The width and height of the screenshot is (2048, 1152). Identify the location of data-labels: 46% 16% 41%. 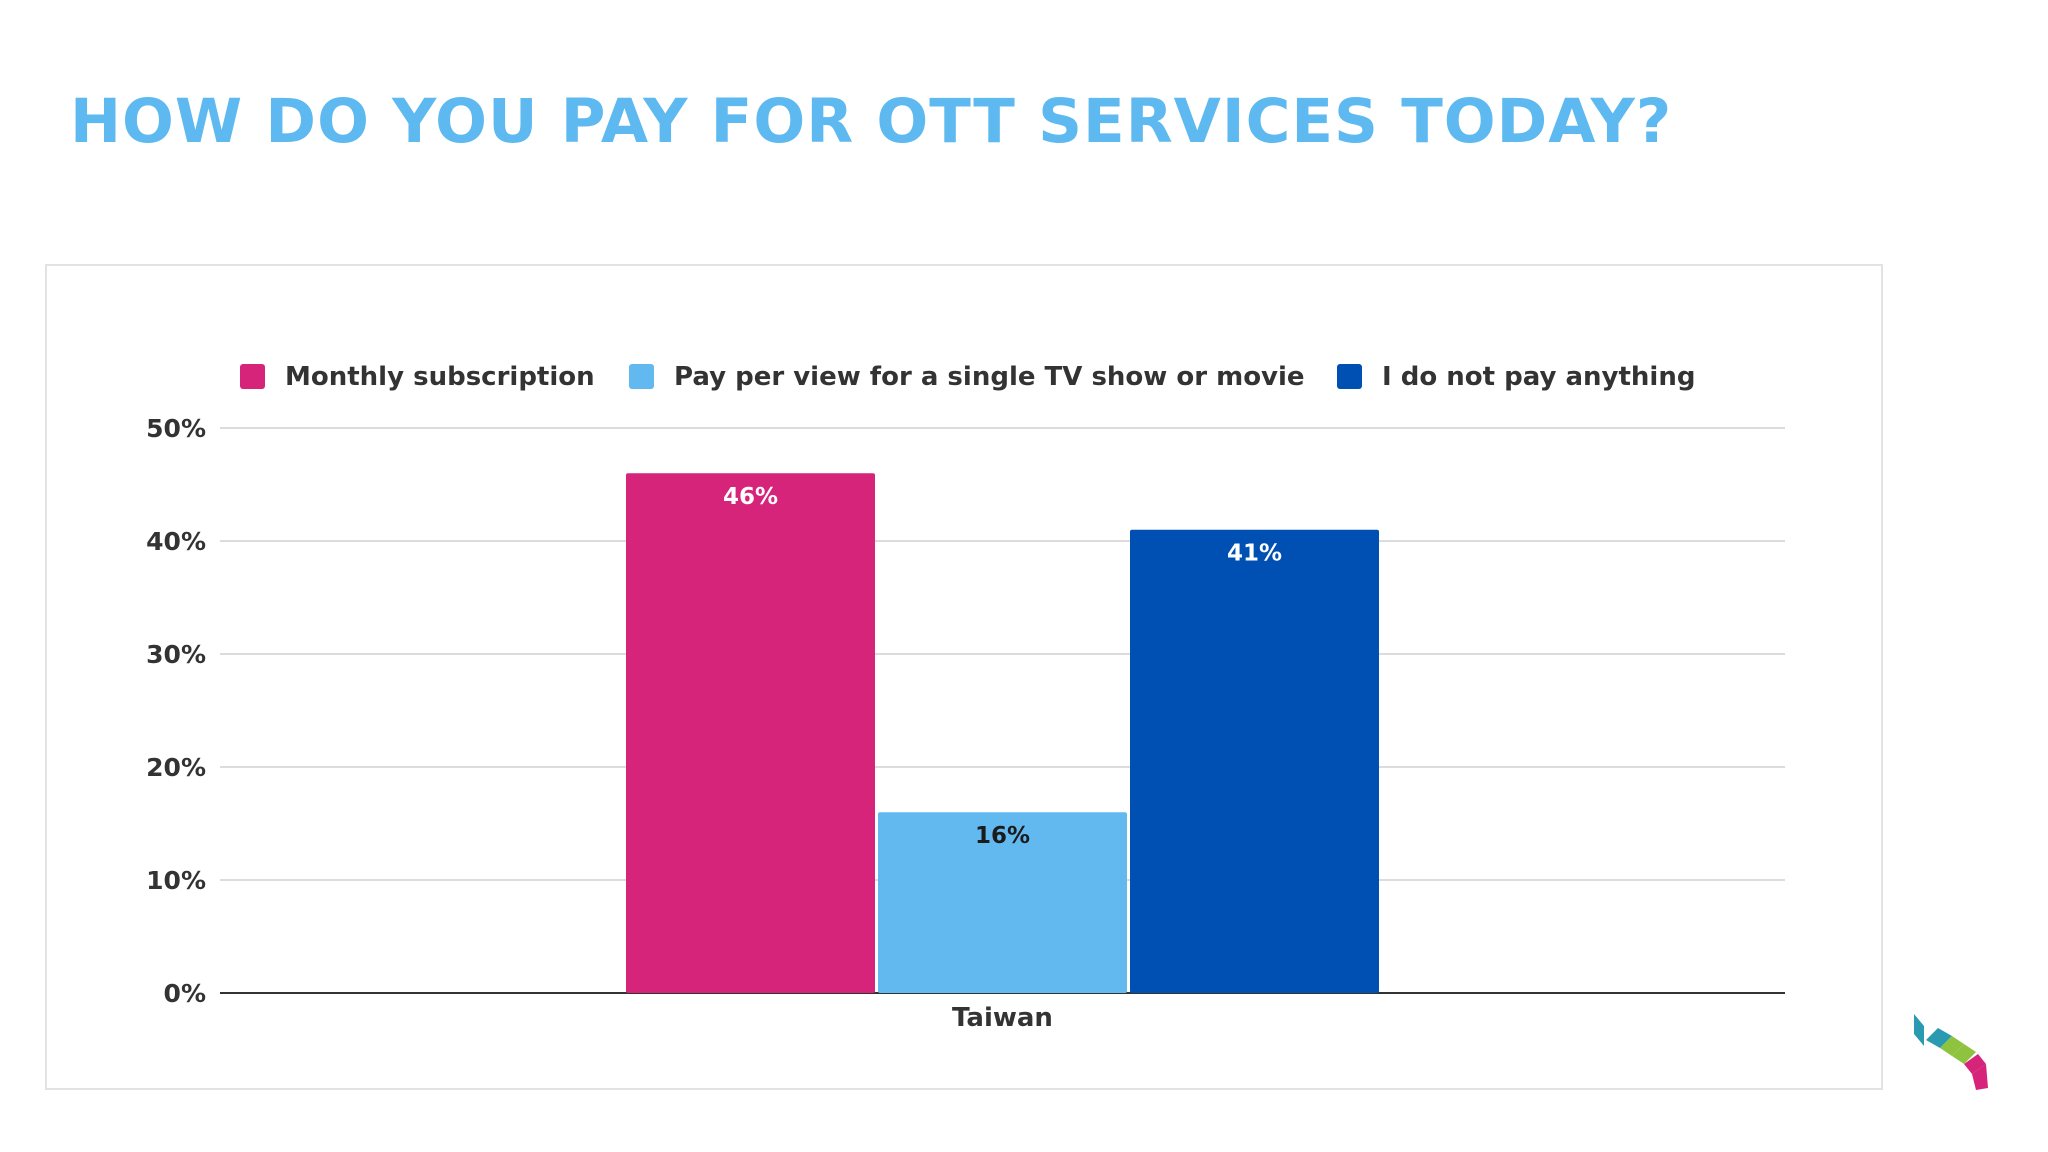
(1002, 666).